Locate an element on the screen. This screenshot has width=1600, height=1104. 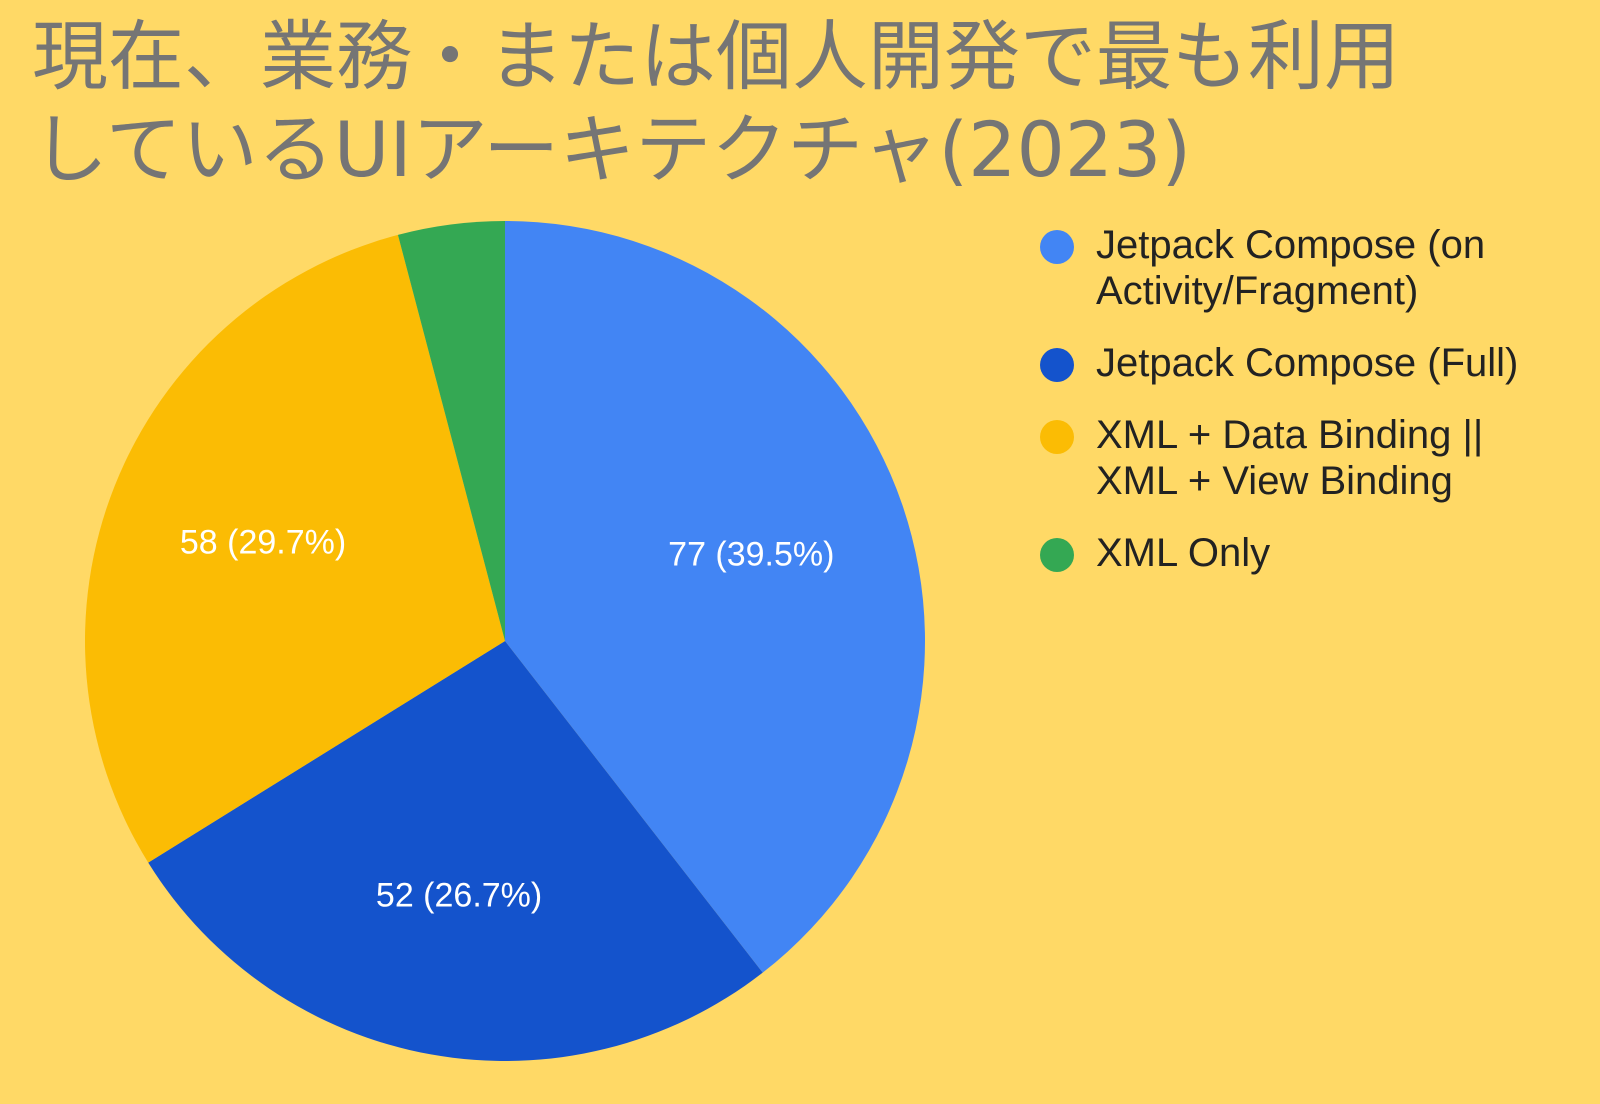
chart-title-line-2: しているUIアーキテクチャ(2023) is located at coordinates (612, 149).